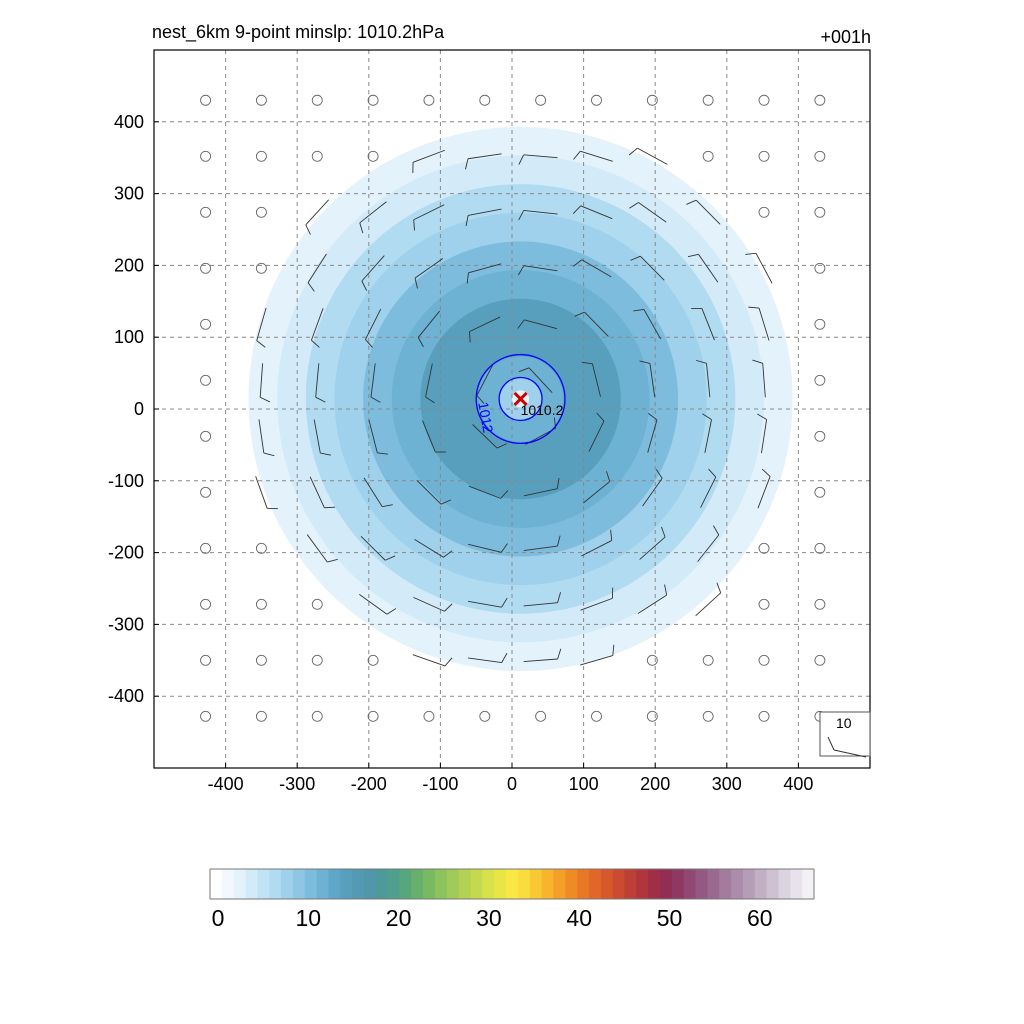  What do you see at coordinates (298, 32) in the screenshot?
I see `chart-title: nest_6km 9-point minslp: 1010.2hPa` at bounding box center [298, 32].